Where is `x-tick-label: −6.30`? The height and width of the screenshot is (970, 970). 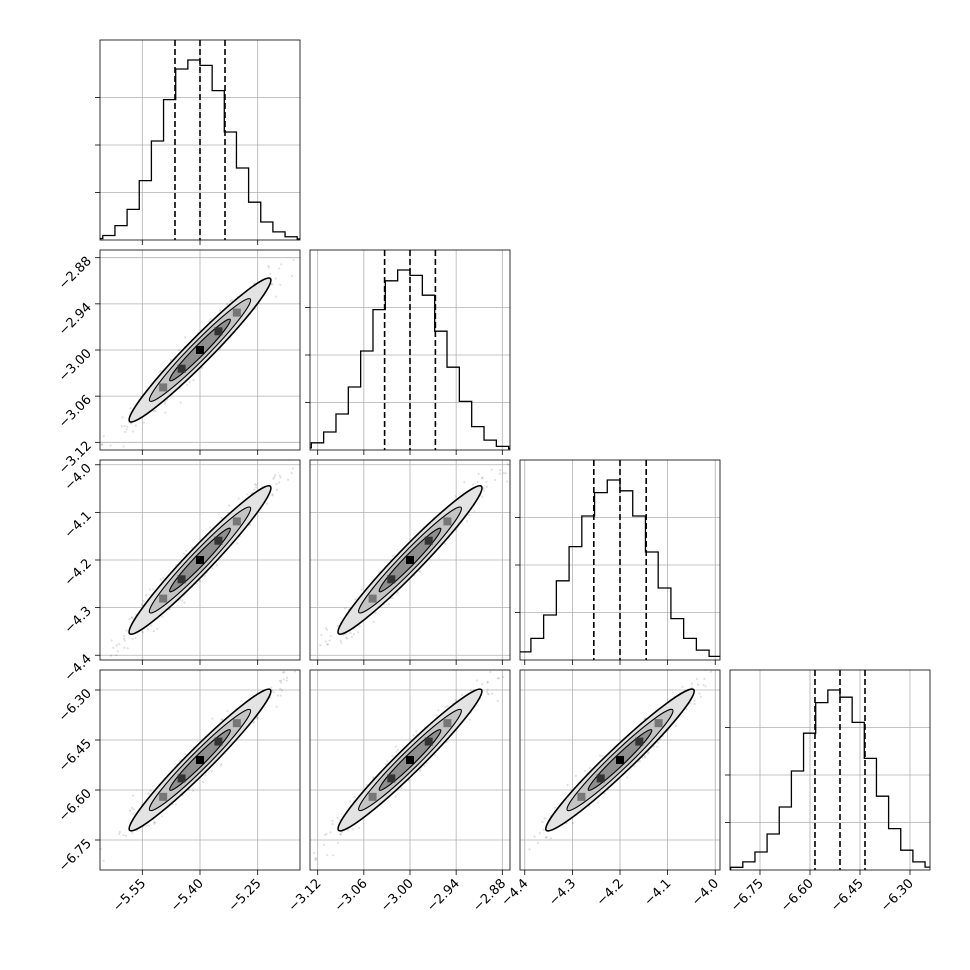
x-tick-label: −6.30 is located at coordinates (897, 895).